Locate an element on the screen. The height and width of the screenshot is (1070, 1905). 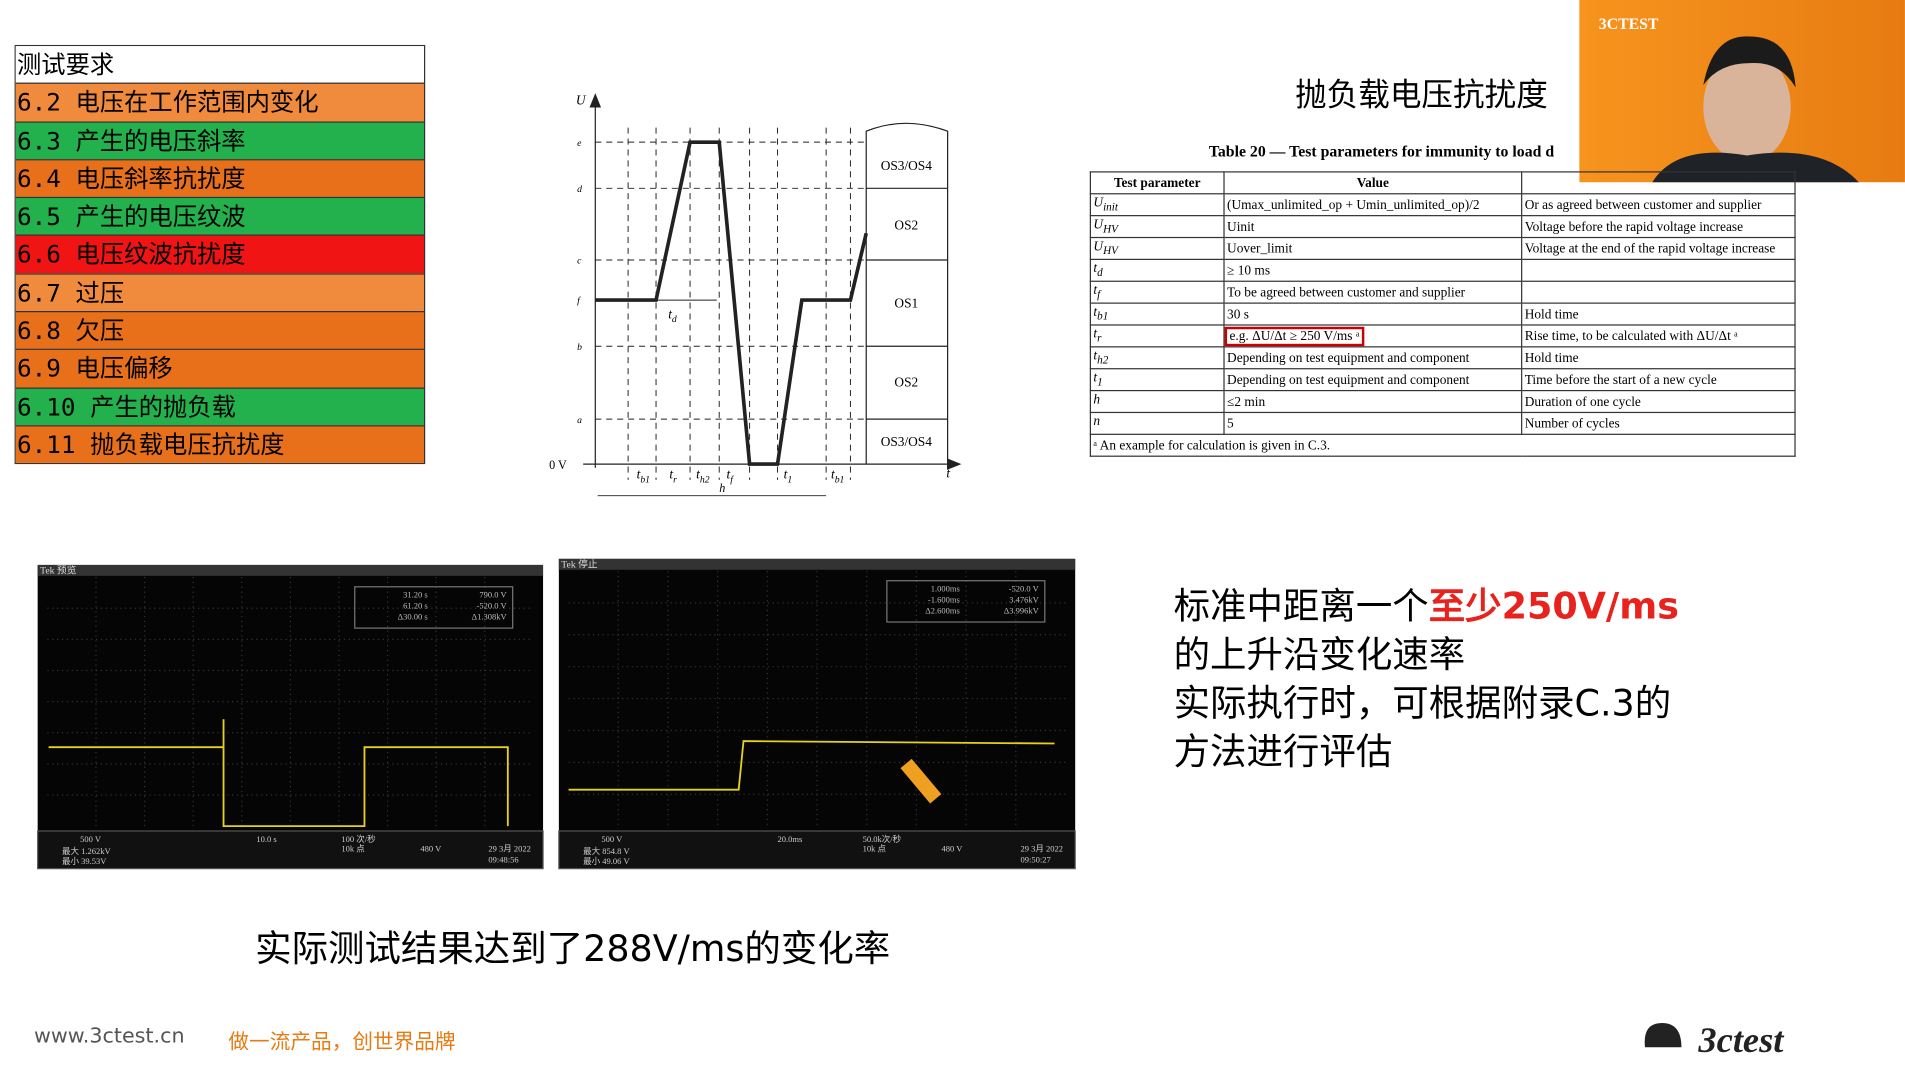
note-line: 实际执行时，可根据附录C.3的 is located at coordinates (1426, 704).